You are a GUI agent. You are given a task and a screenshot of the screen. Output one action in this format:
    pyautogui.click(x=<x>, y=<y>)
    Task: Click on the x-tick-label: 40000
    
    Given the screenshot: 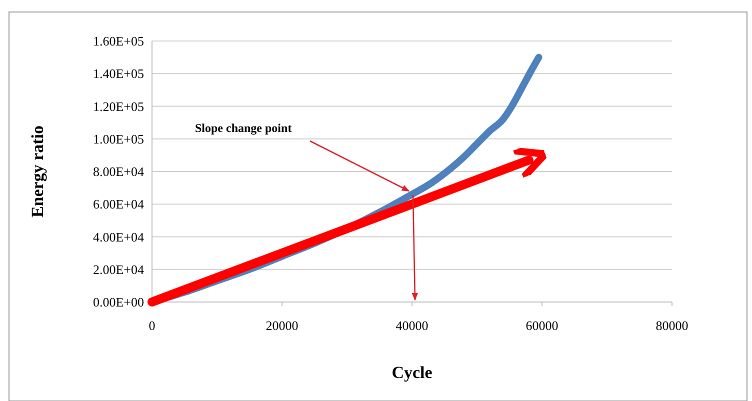 What is the action you would take?
    pyautogui.click(x=412, y=325)
    